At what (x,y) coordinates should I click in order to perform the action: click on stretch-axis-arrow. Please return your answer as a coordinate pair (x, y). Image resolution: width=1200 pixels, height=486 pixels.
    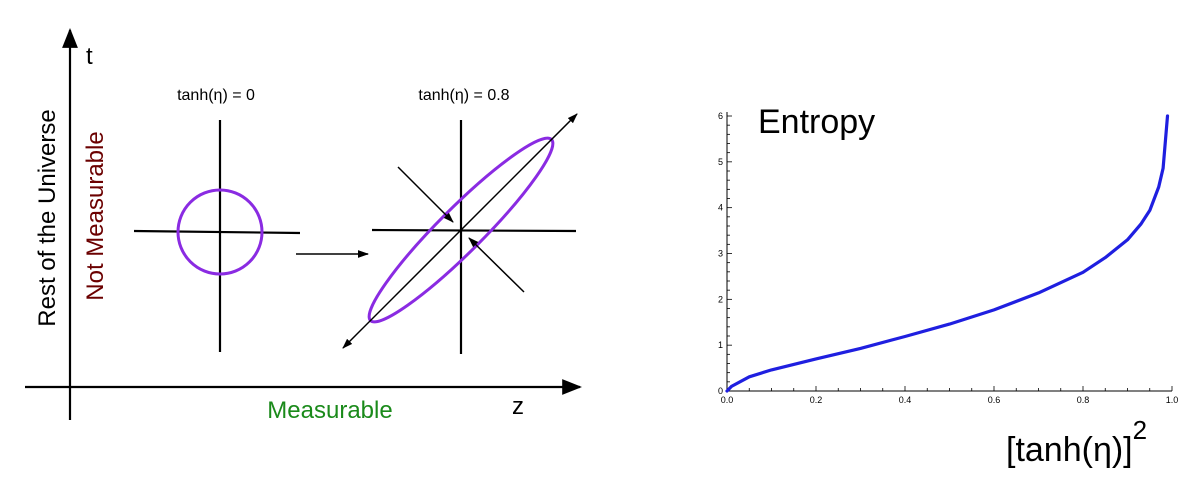
    Looking at the image, I should click on (460, 231).